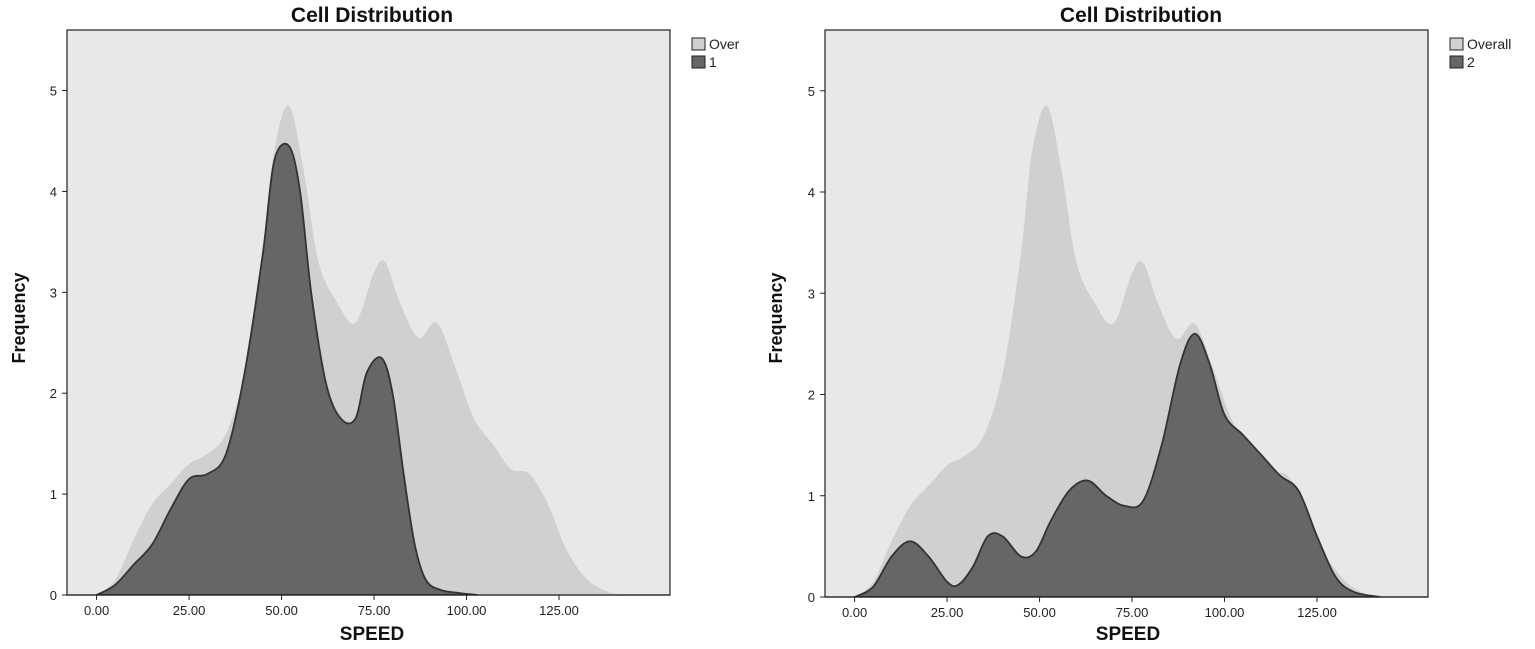  I want to click on legend-label: Over, so click(724, 44).